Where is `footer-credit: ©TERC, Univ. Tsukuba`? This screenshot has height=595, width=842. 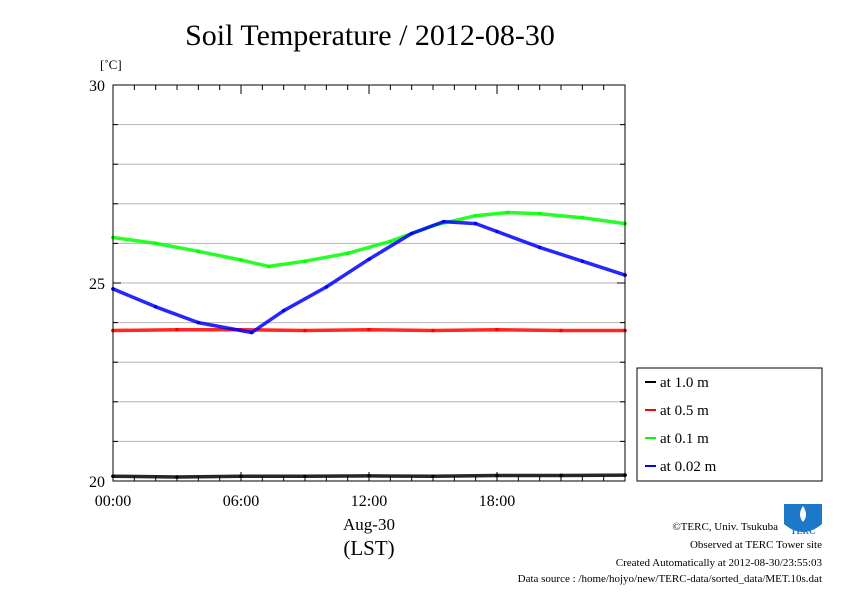
footer-credit: ©TERC, Univ. Tsukuba is located at coordinates (725, 527).